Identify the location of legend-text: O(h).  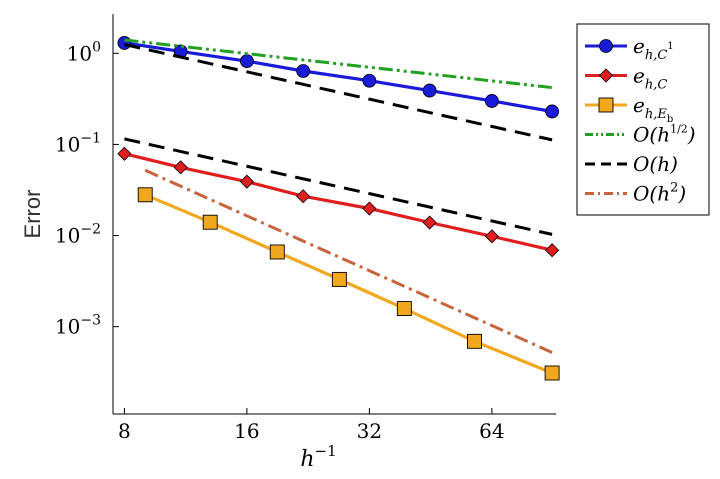
(655, 164).